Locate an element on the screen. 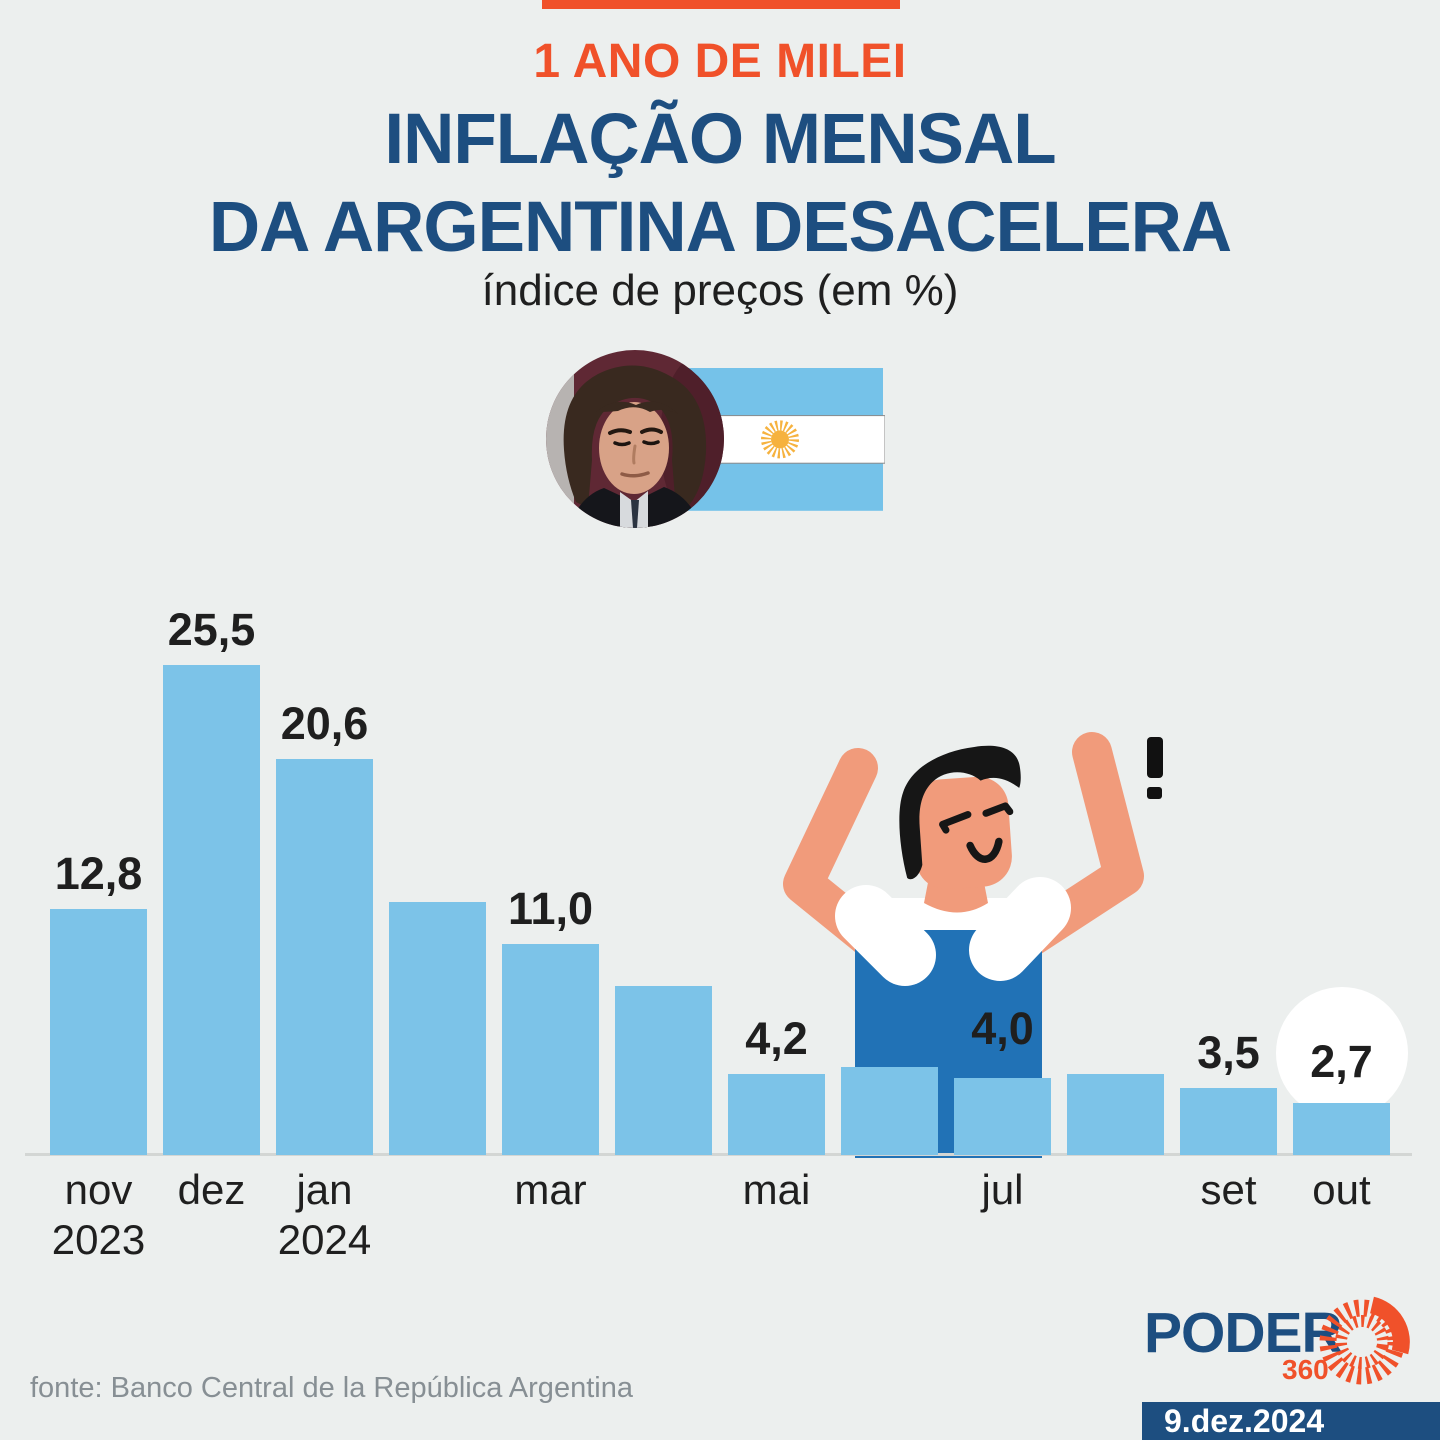  bar-mai is located at coordinates (776, 1114).